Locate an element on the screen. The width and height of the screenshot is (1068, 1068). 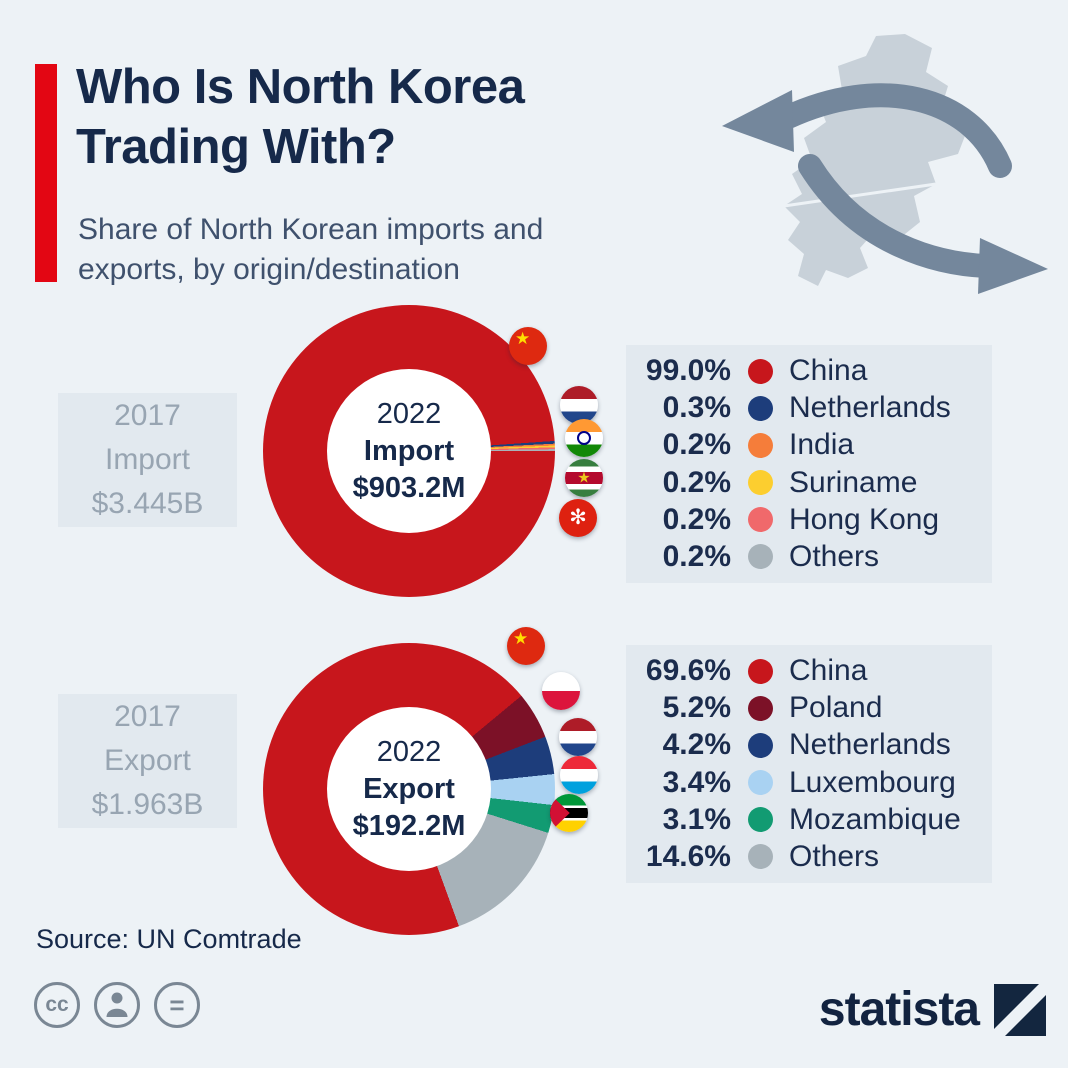
legend-country-label: India is located at coordinates (822, 445).